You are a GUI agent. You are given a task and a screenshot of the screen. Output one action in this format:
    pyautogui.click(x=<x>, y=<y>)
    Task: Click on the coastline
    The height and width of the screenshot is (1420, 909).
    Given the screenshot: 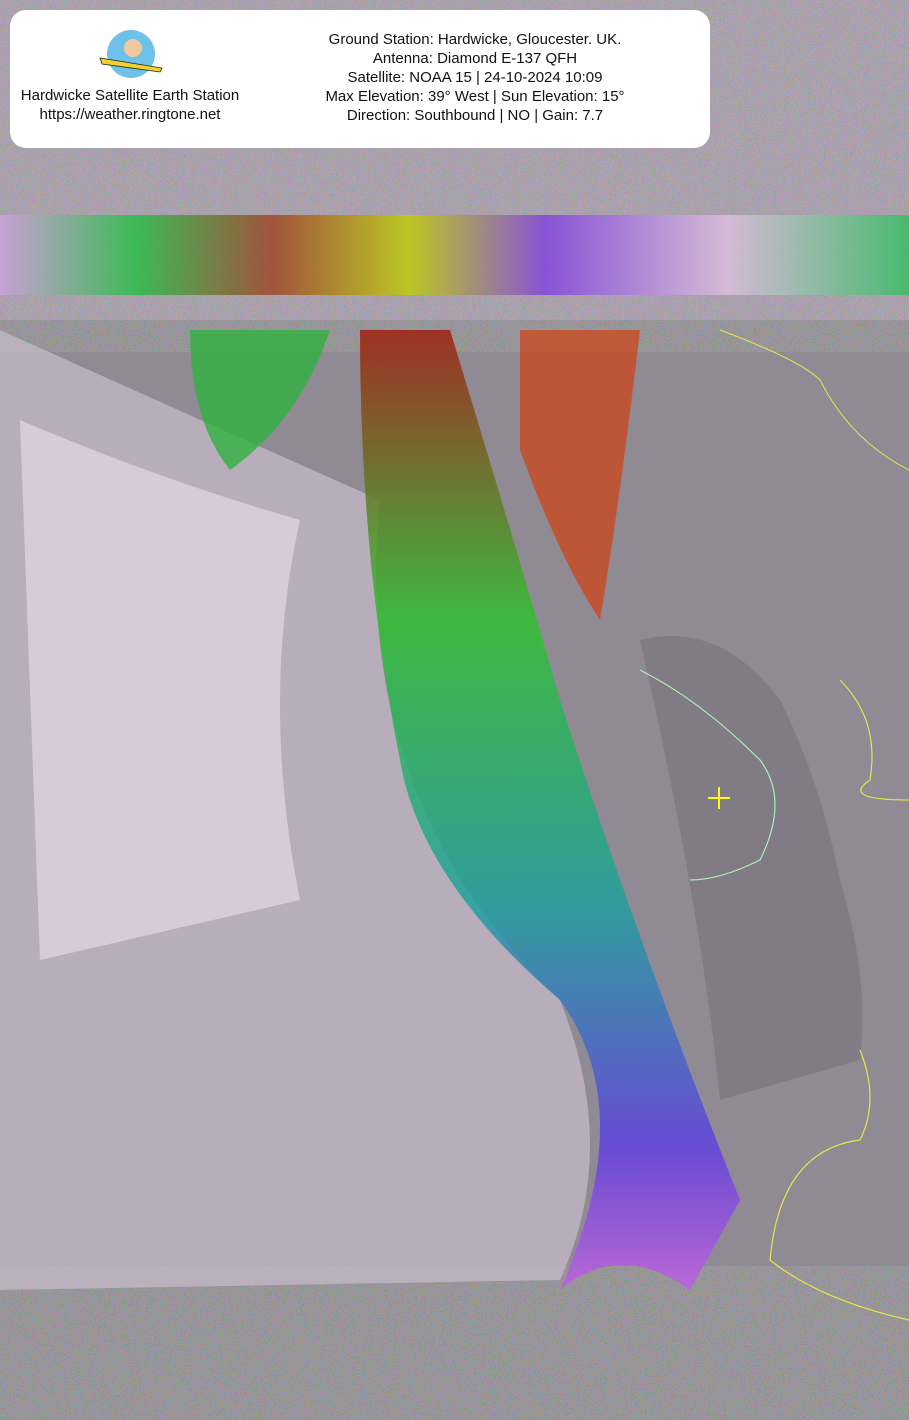 What is the action you would take?
    pyautogui.click(x=707, y=775)
    